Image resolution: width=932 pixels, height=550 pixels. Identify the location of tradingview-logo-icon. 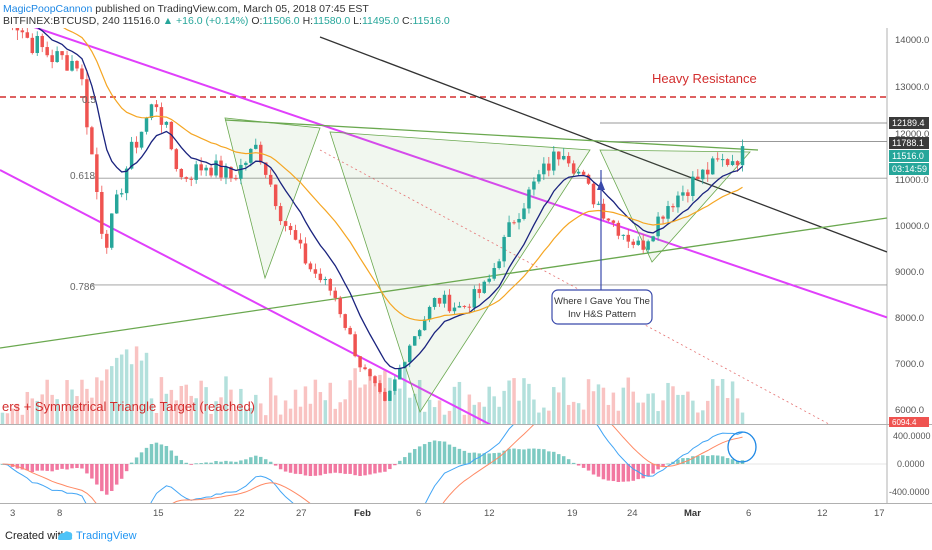
(65, 538).